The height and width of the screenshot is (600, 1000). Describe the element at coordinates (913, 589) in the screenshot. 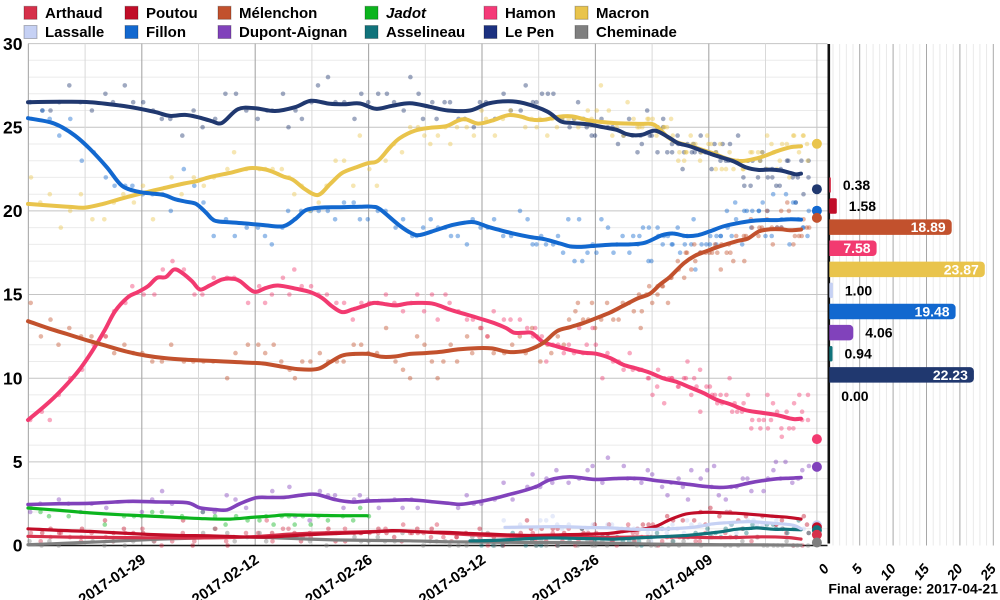

I see `svg-text: Final average: 2017-04-21` at that location.